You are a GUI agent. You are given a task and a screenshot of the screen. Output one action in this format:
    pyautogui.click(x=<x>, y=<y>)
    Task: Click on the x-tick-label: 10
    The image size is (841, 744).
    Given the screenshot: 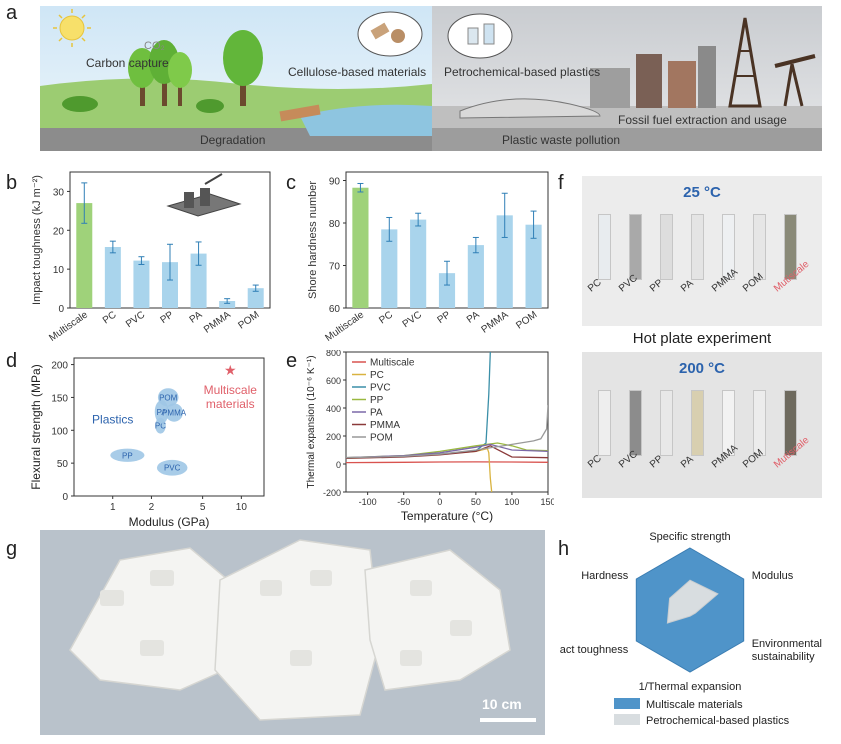 What is the action you would take?
    pyautogui.click(x=242, y=507)
    